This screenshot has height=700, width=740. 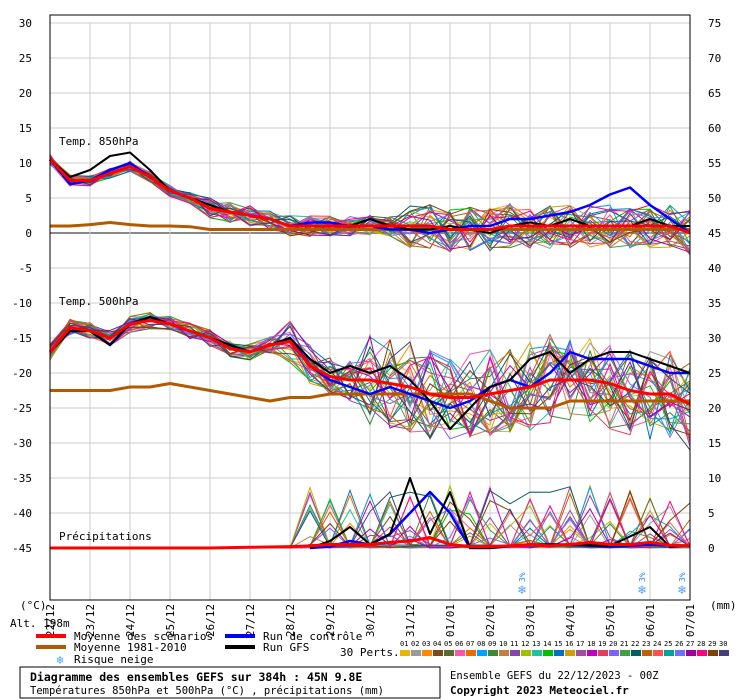 What do you see at coordinates (90, 620) in the screenshot?
I see `x-date-label: 23/12` at bounding box center [90, 620].